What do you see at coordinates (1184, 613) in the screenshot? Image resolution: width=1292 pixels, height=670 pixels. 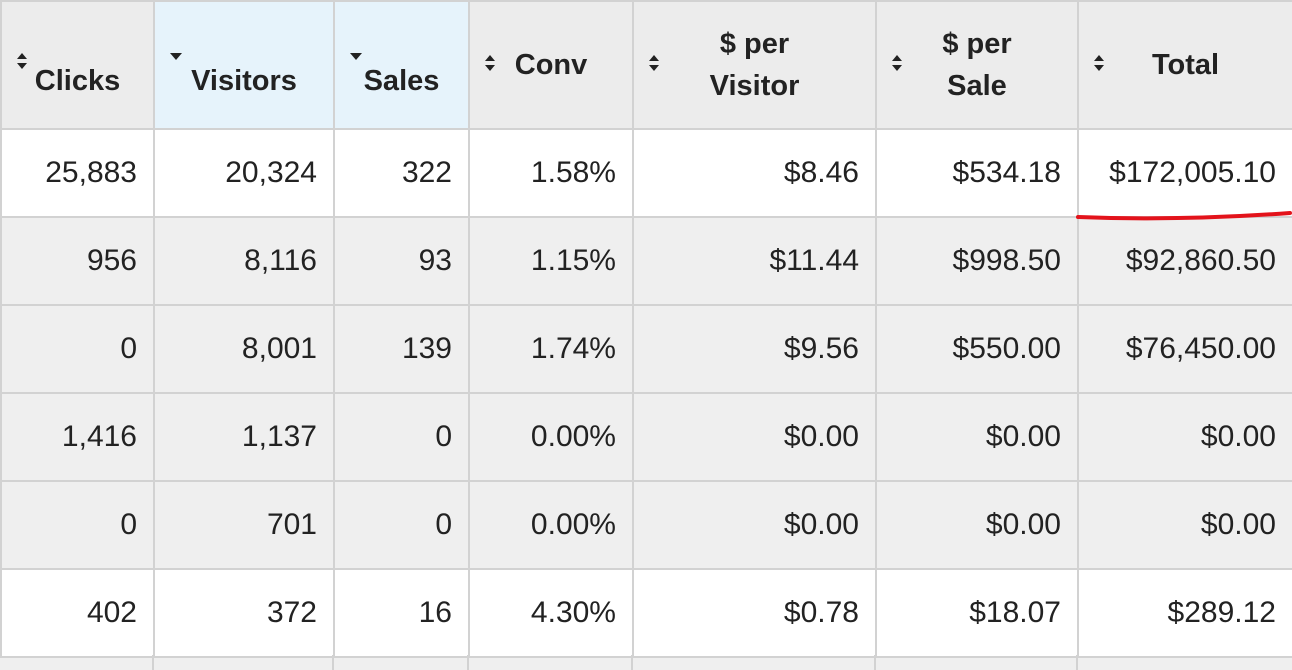 I see `cell: $289.12` at bounding box center [1184, 613].